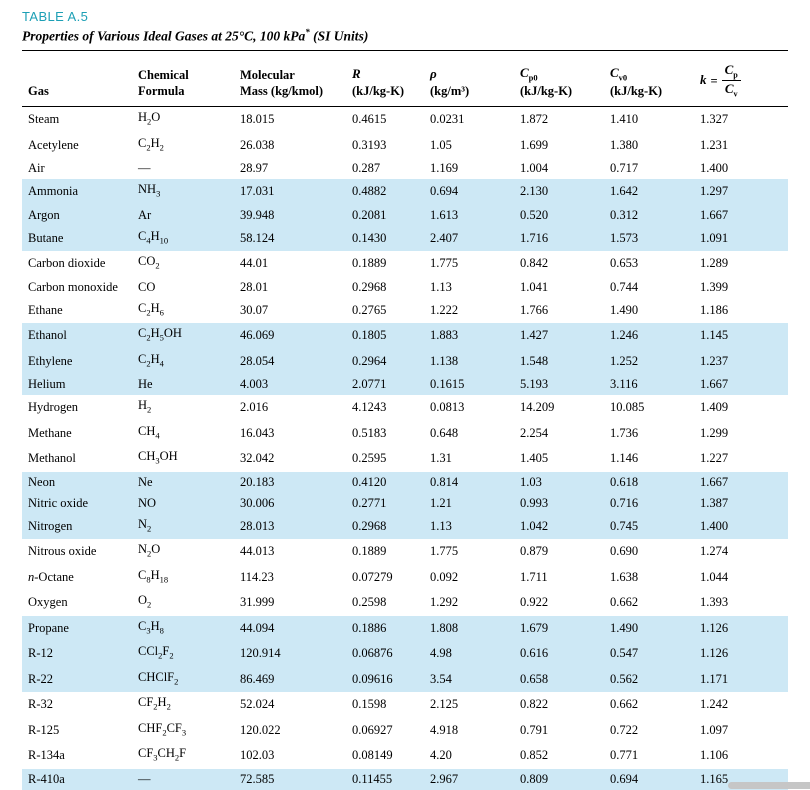 The image size is (810, 790). What do you see at coordinates (624, 263) in the screenshot?
I see `cell-cv0: 0.653` at bounding box center [624, 263].